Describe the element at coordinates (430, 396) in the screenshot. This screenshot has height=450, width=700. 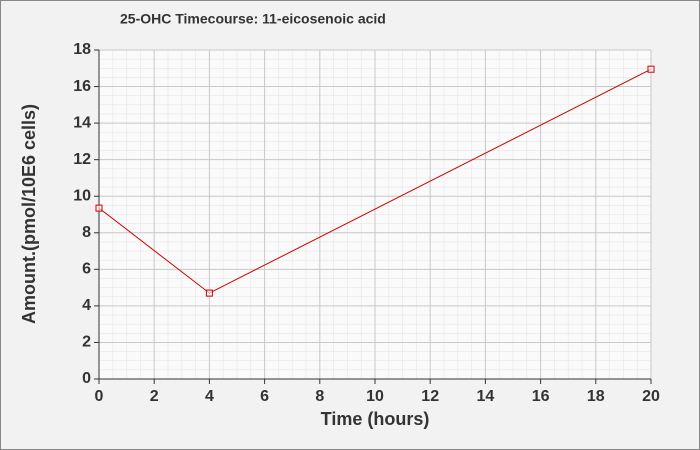
I see `x-tick-label: 12` at that location.